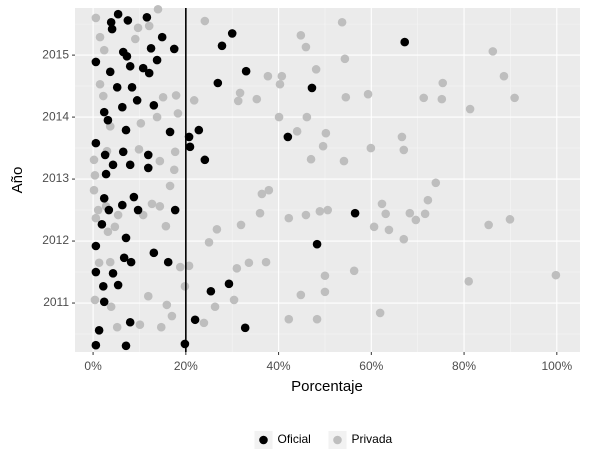  What do you see at coordinates (556, 366) in the screenshot?
I see `x-tick-label: 100%` at bounding box center [556, 366].